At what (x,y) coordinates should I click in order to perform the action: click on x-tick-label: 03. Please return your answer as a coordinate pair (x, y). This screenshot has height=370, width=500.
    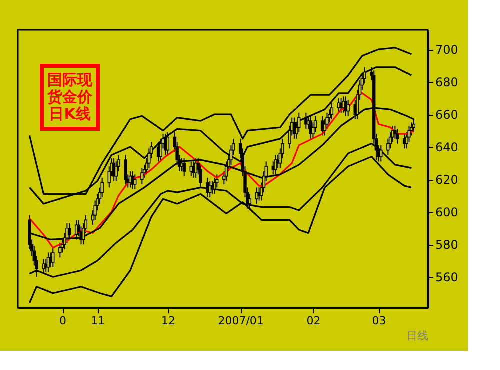
    Looking at the image, I should click on (379, 321).